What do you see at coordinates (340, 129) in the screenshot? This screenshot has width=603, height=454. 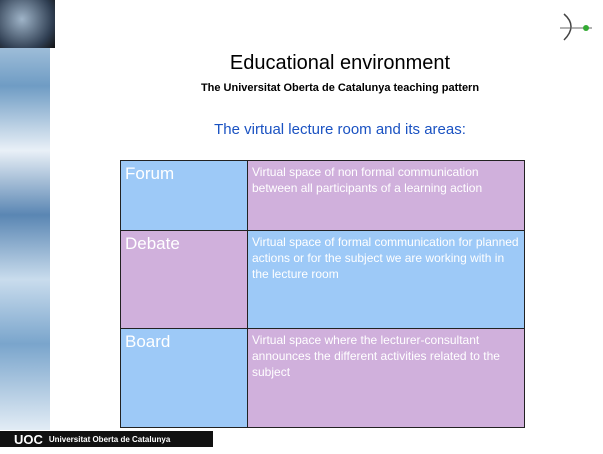 I see `section-heading: The virtual lecture room and its areas:` at bounding box center [340, 129].